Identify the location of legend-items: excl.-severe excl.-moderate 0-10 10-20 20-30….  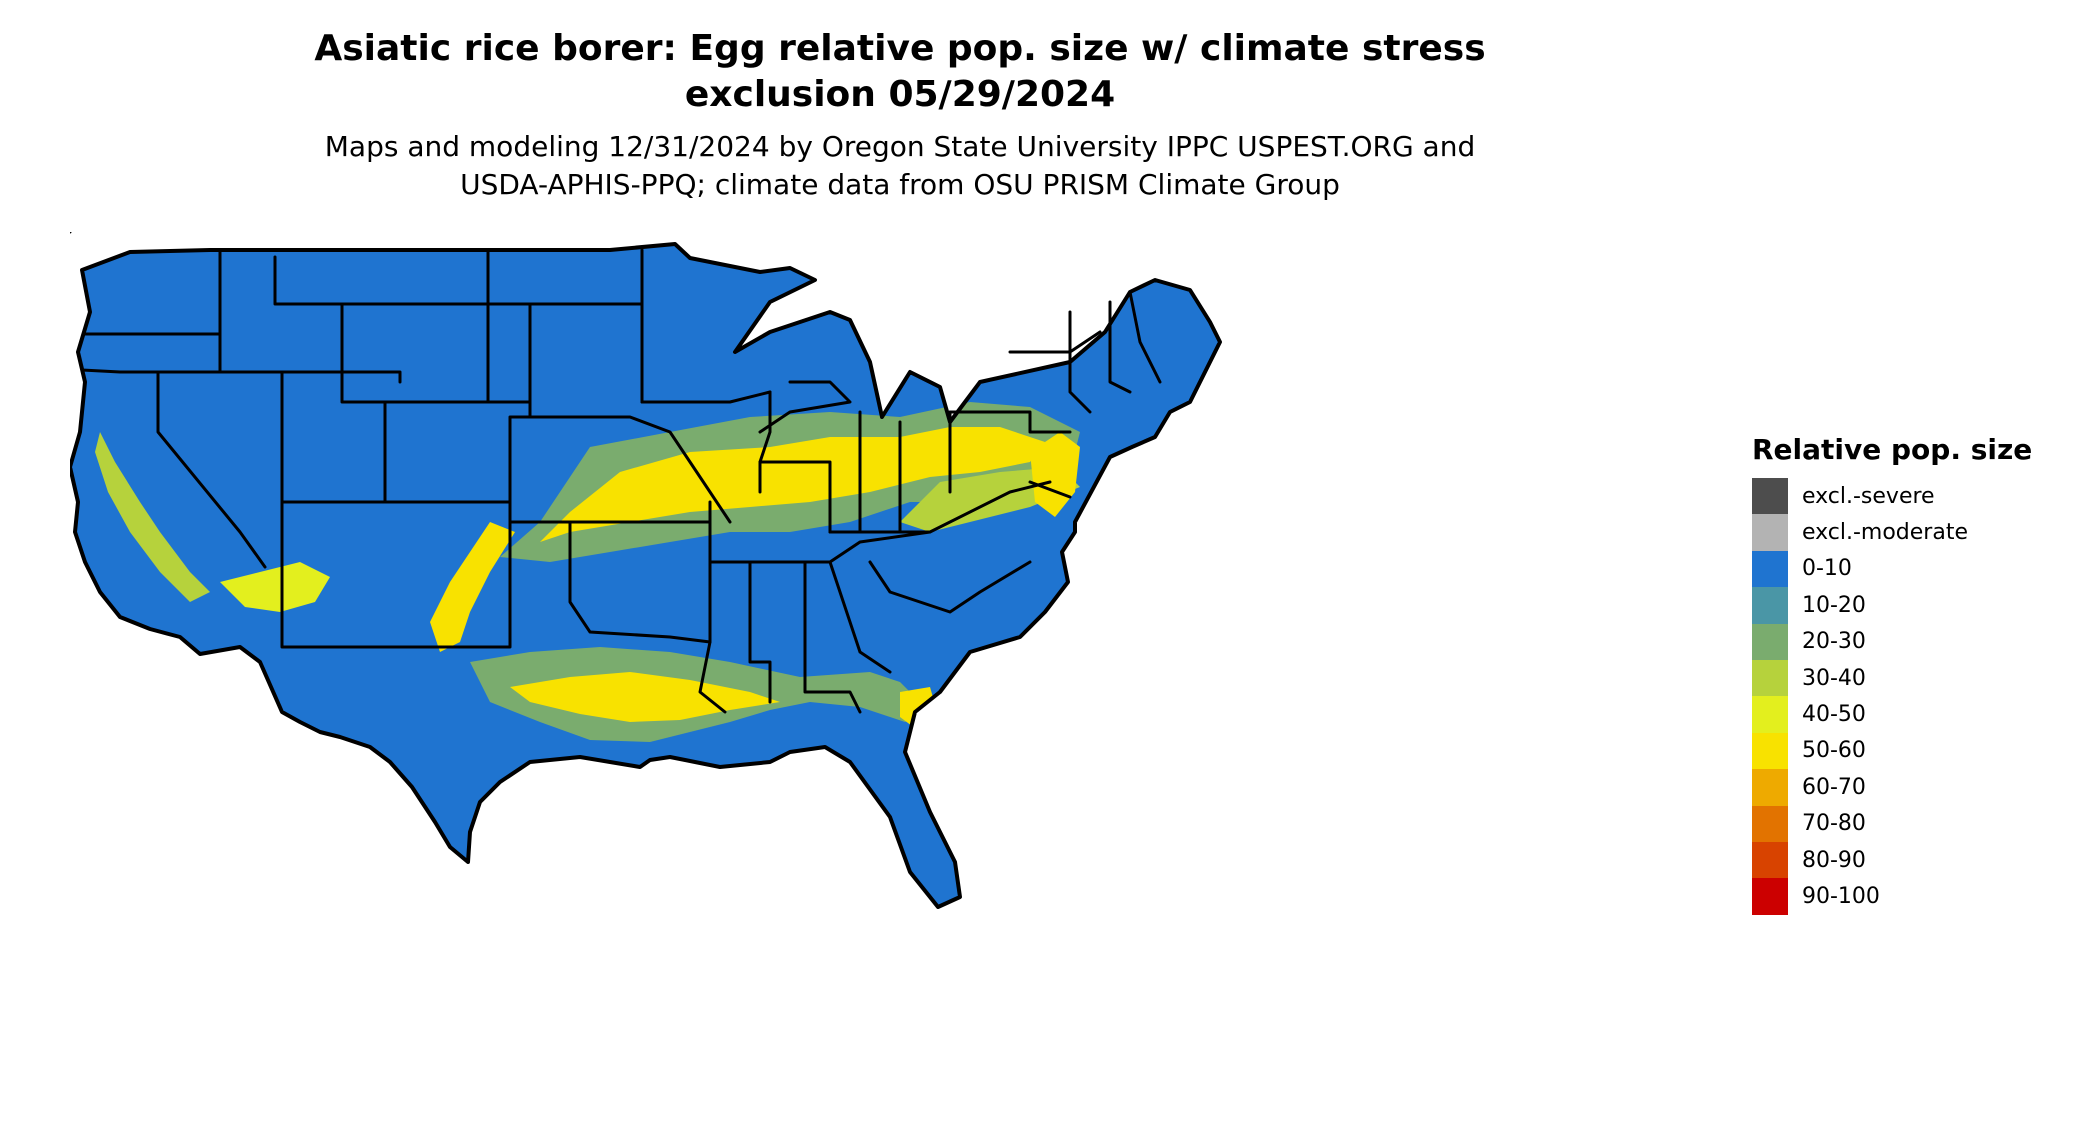
(1892, 696).